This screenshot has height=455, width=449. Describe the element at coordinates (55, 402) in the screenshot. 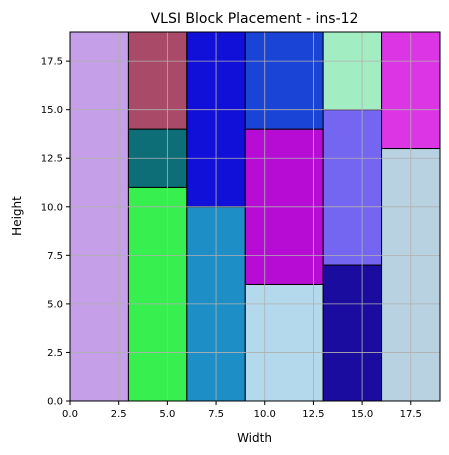

I see `y-tick-label: 0.0` at that location.